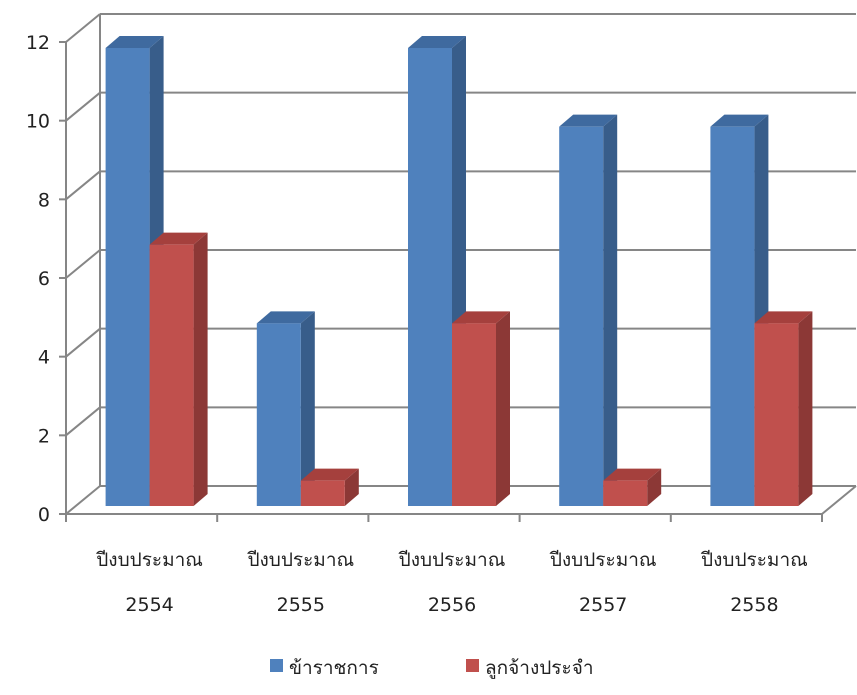 The height and width of the screenshot is (695, 857). Describe the element at coordinates (44, 515) in the screenshot. I see `y-tick-label: 0` at that location.